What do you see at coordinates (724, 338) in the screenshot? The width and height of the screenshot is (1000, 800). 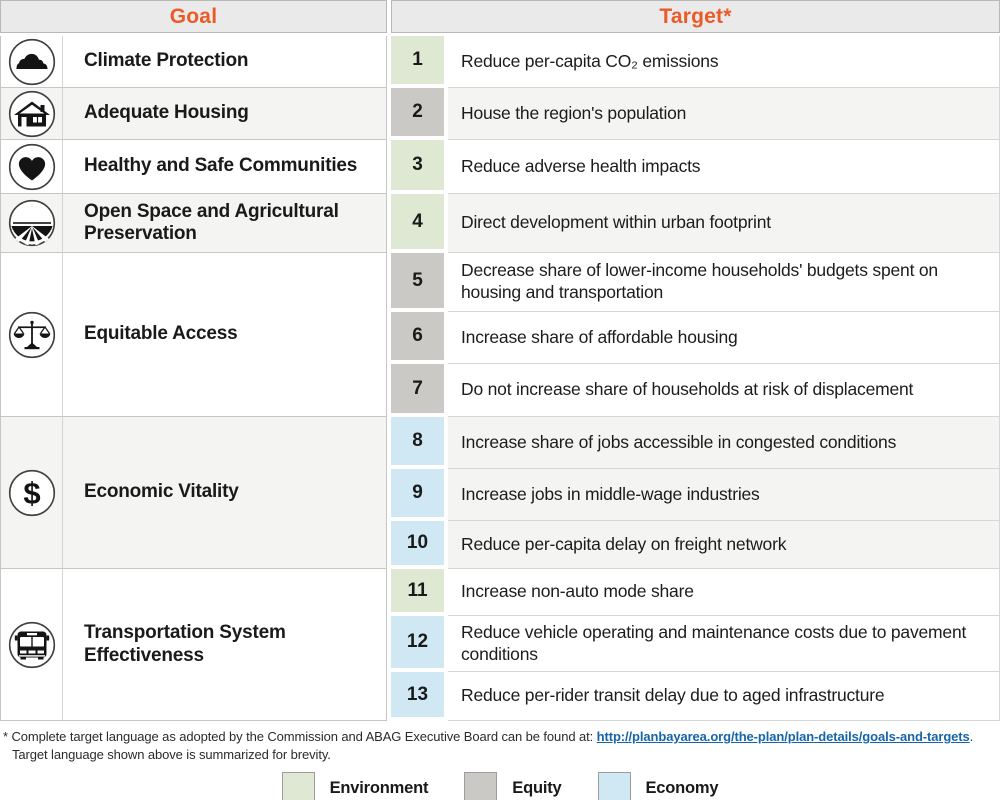 I see `target-text: Increase share of affordable housing` at bounding box center [724, 338].